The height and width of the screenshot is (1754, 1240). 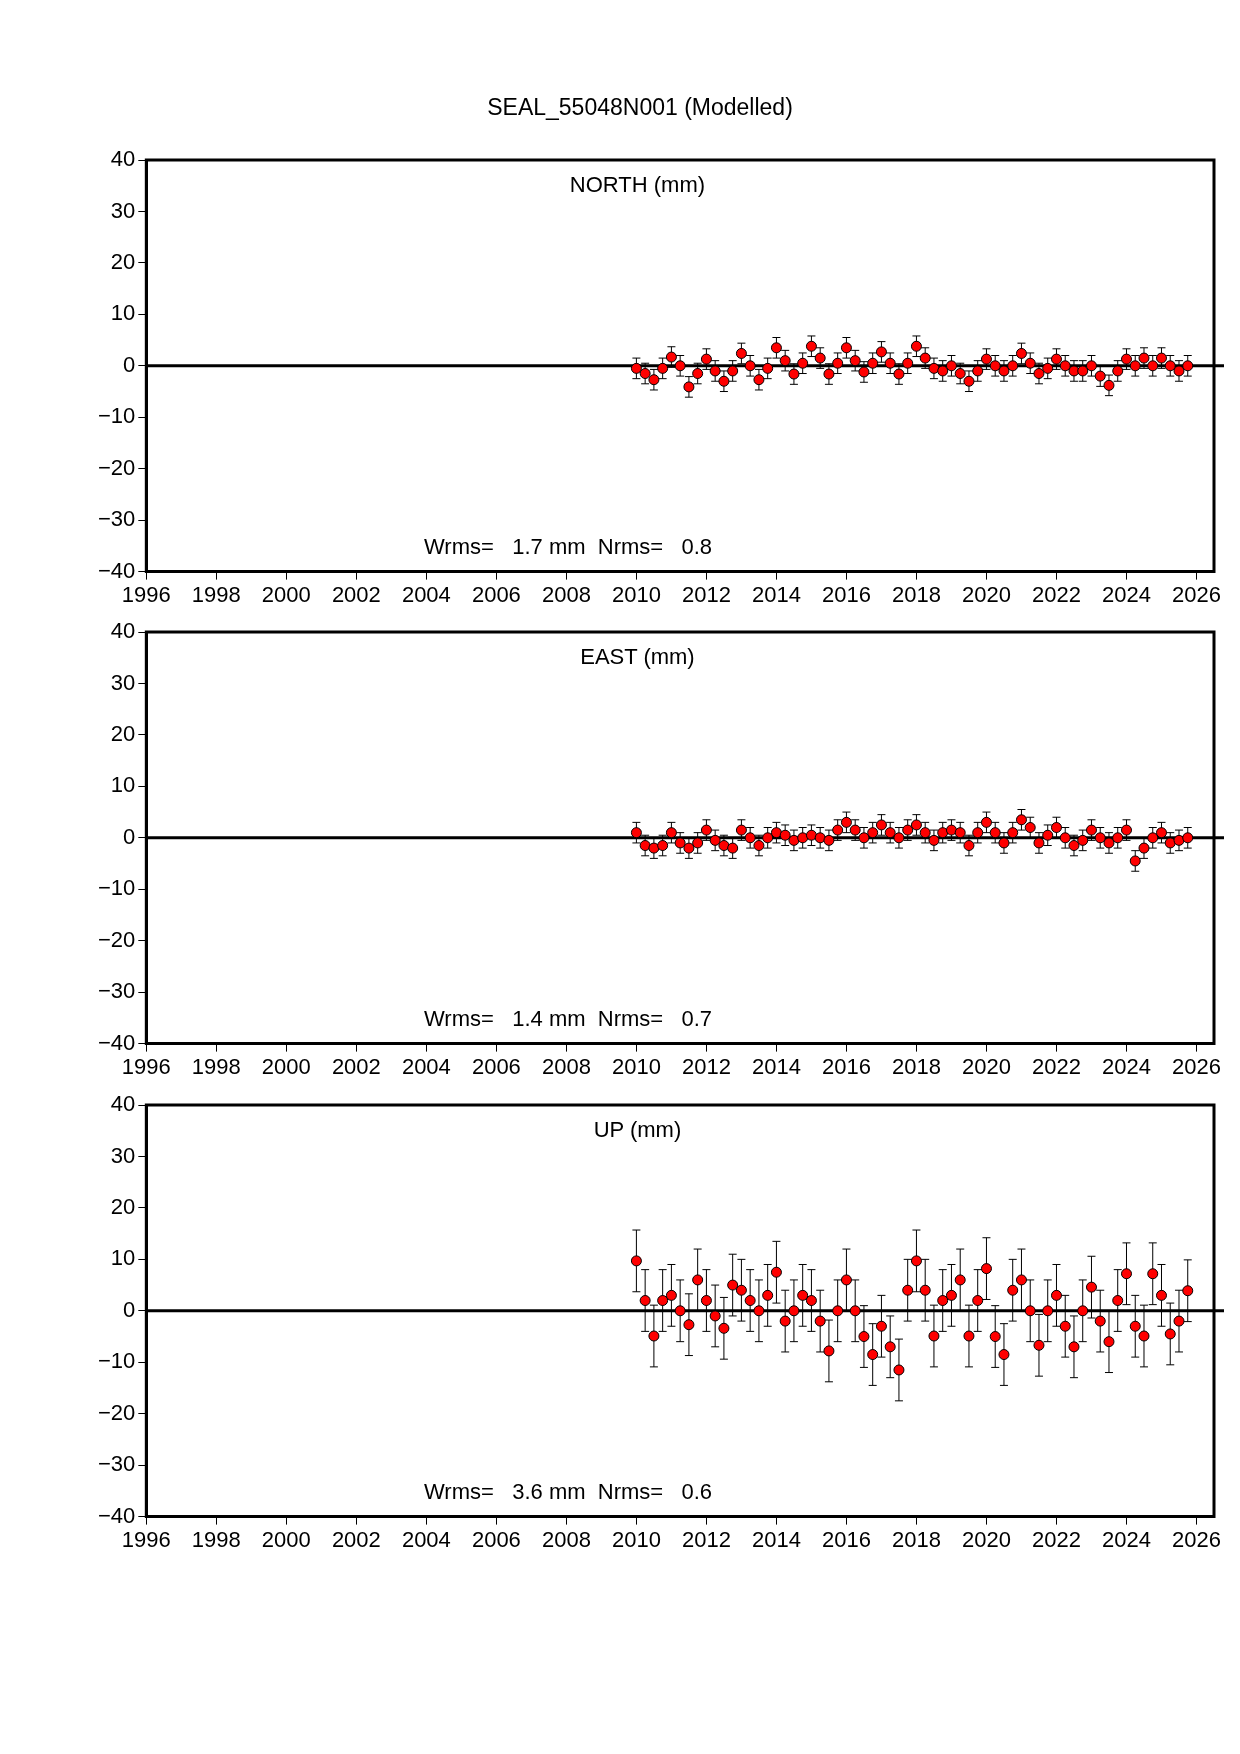 I want to click on text: UP (mm), so click(x=637, y=1130).